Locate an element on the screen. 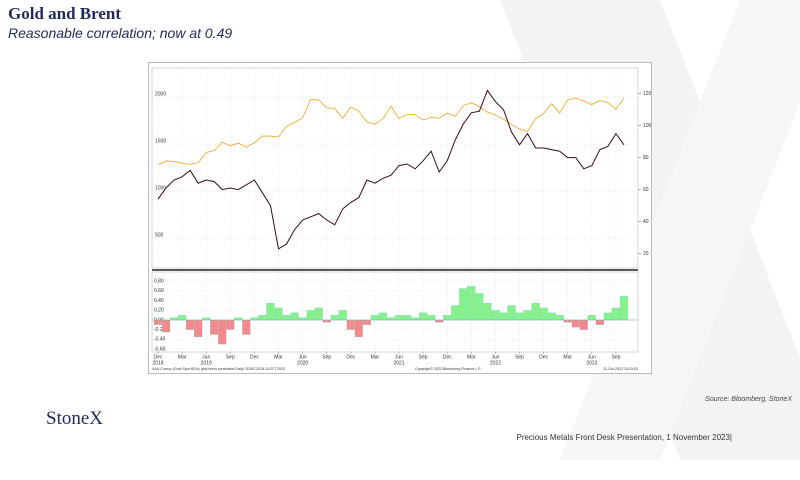 This screenshot has height=480, width=800. slide-subtitle: Reasonable correlation; now at 0.49 is located at coordinates (120, 33).